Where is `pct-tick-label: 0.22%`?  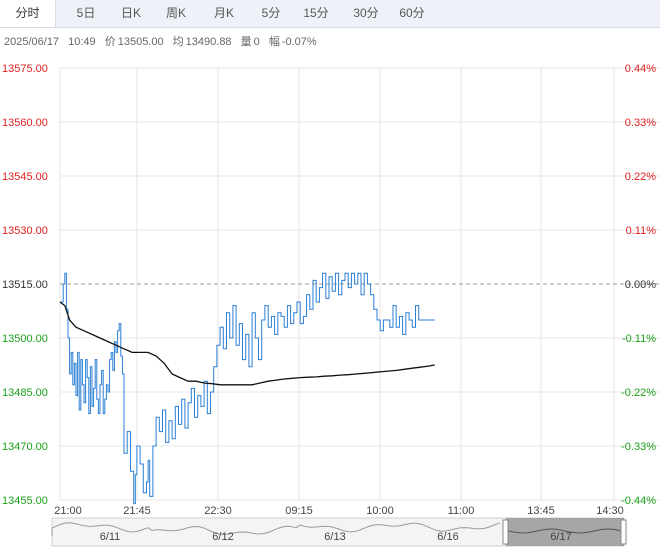 pct-tick-label: 0.22% is located at coordinates (640, 177).